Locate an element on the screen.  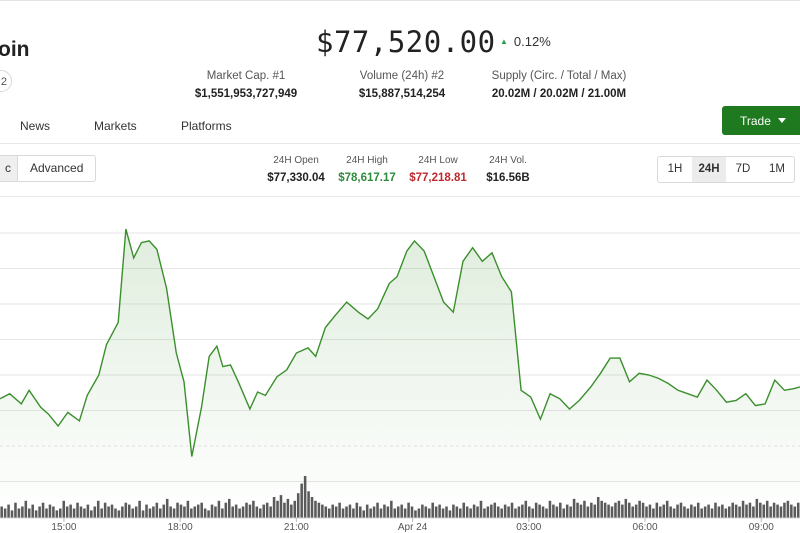
current-price: $77,520.00 is located at coordinates (406, 42).